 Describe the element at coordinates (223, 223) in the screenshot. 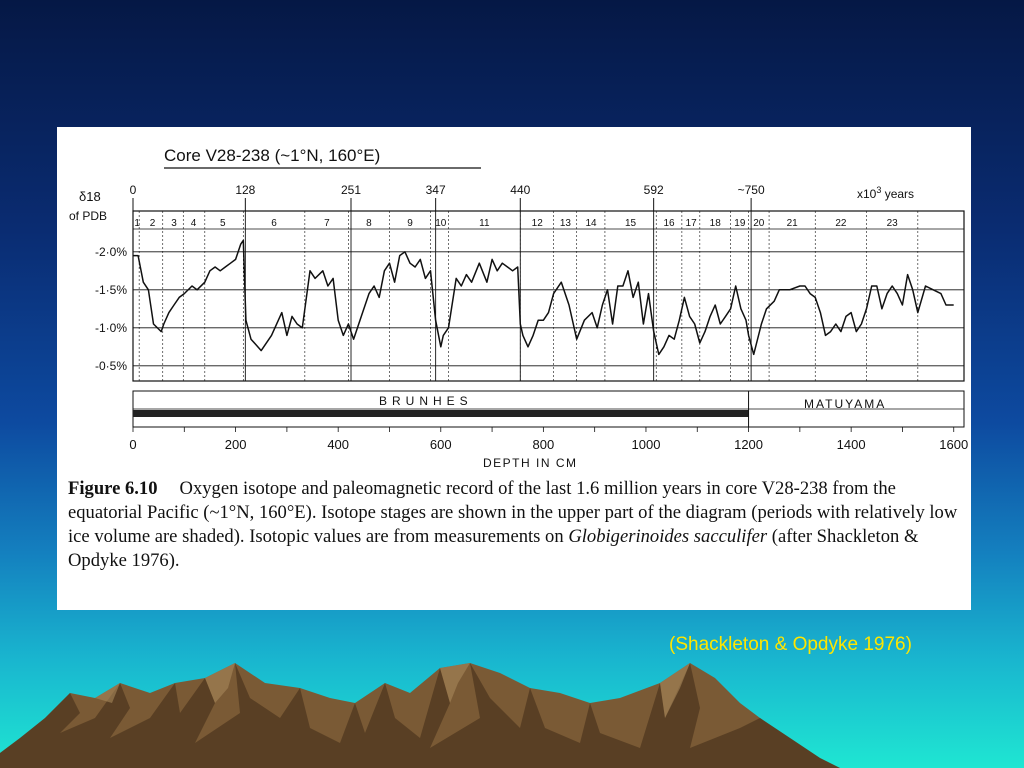

I see `stage-label: 5` at that location.